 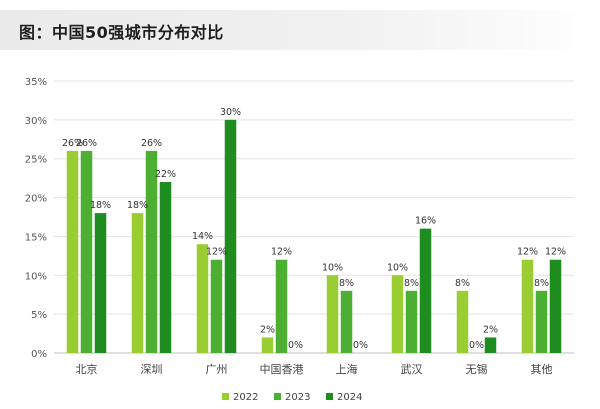 What do you see at coordinates (36, 276) in the screenshot?
I see `y-tick-label: 10%` at bounding box center [36, 276].